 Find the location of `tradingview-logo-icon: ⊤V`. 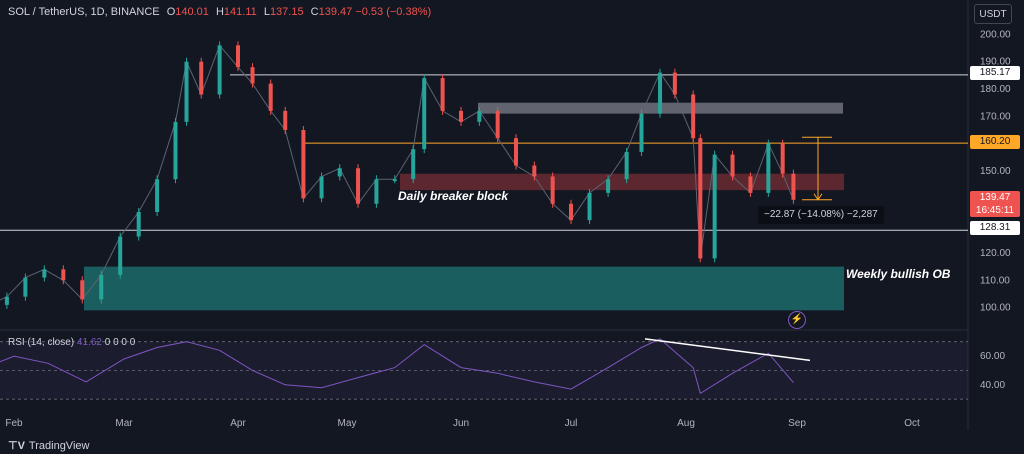

tradingview-logo-icon: ⊤V is located at coordinates (16, 446).